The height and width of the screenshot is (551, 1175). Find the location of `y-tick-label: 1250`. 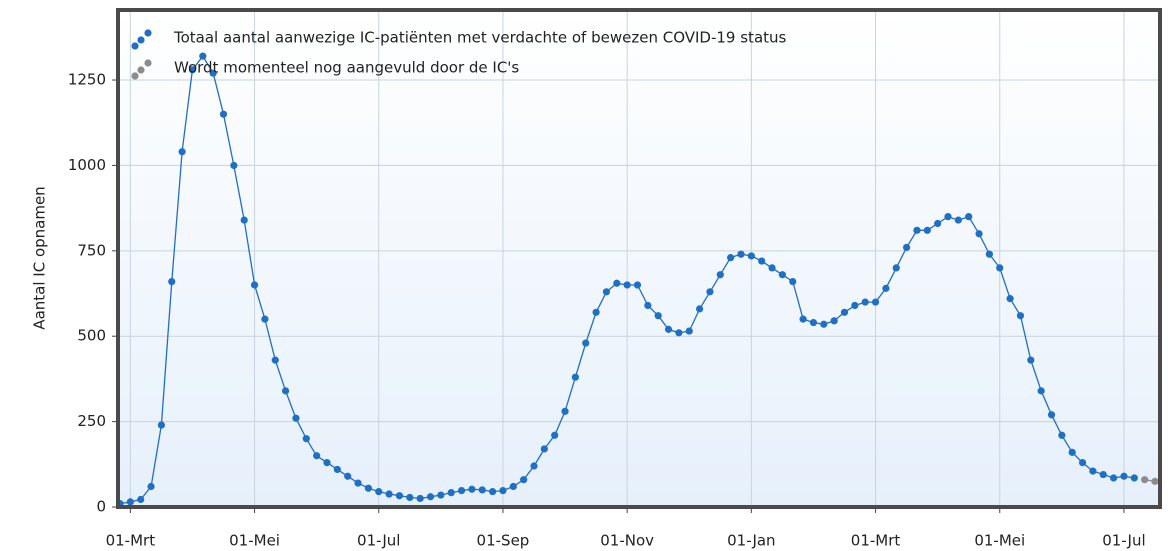

y-tick-label: 1250 is located at coordinates (87, 80).